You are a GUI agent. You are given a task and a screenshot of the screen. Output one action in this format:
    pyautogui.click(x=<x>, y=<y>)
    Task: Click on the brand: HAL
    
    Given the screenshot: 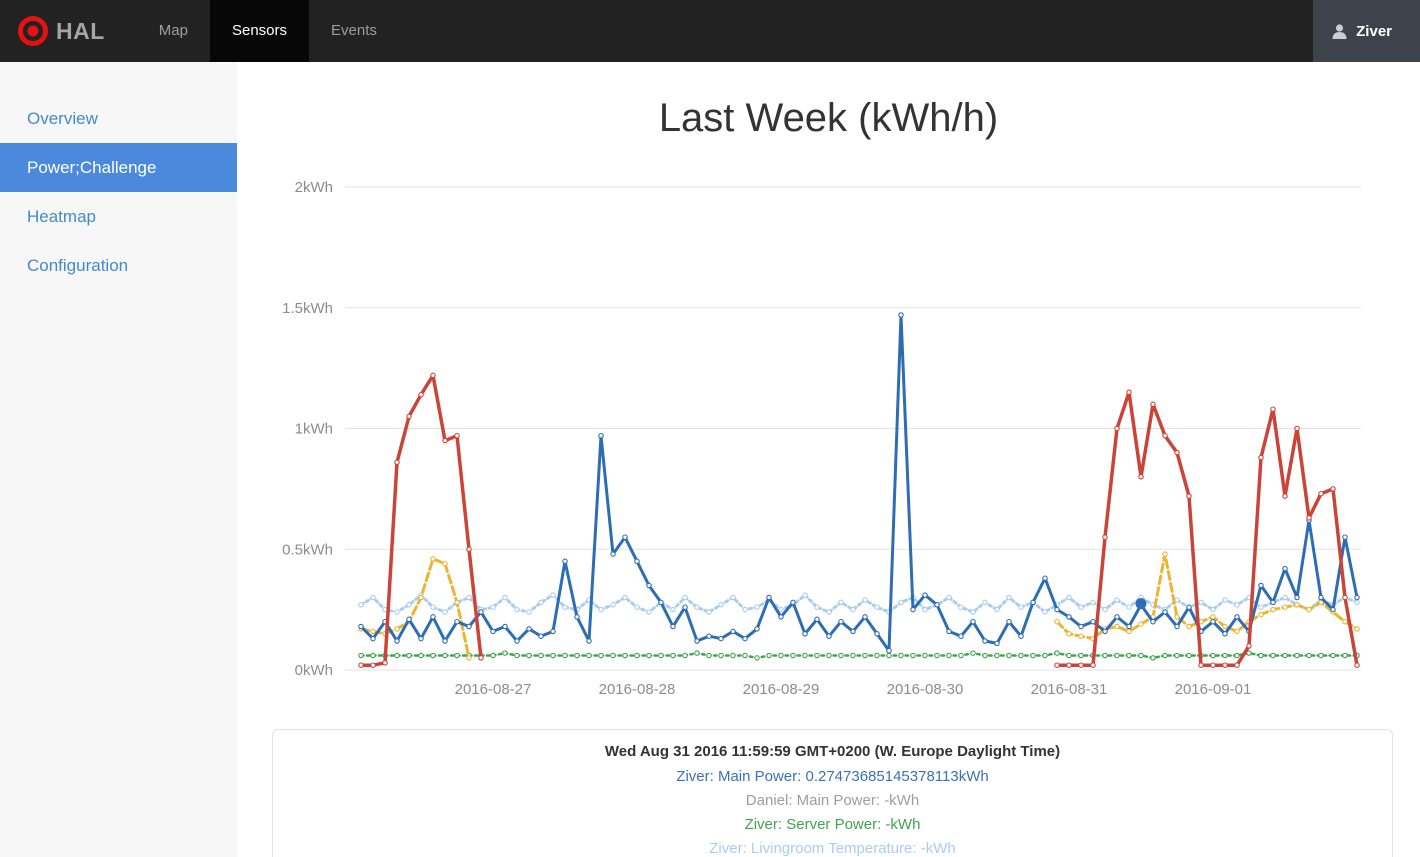 What is the action you would take?
    pyautogui.click(x=60, y=31)
    